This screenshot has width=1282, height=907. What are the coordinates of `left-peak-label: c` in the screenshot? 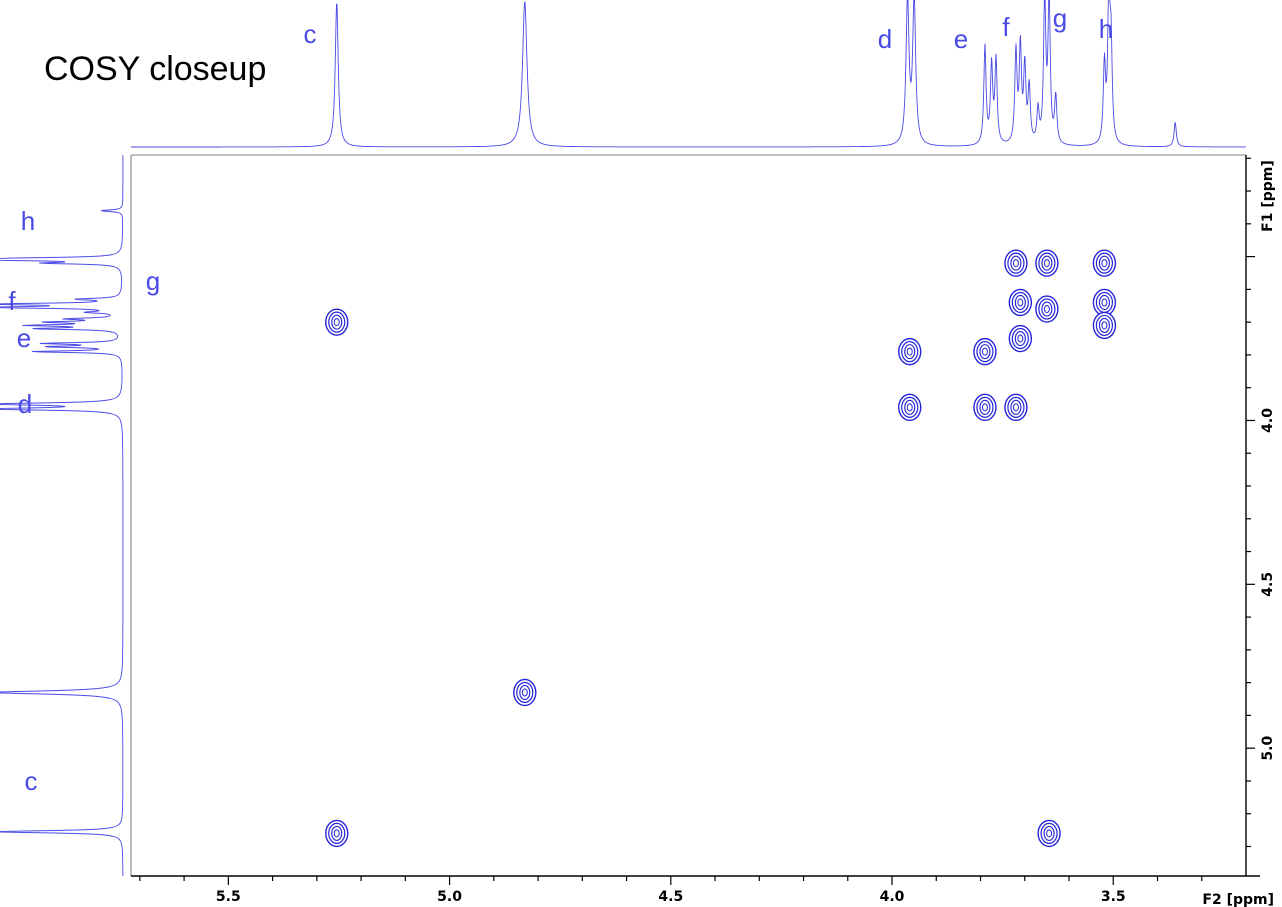 It's located at (31, 781).